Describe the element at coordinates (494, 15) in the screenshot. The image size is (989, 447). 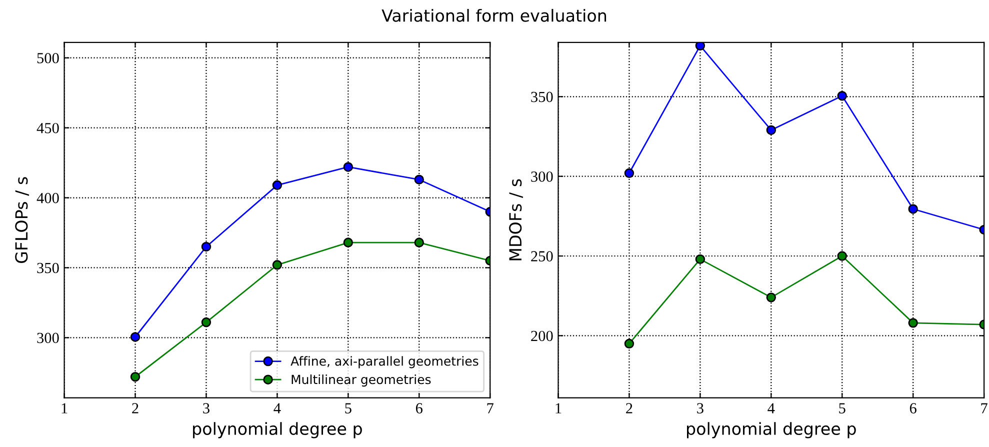
I see `chart-title: Variational form evaluation` at that location.